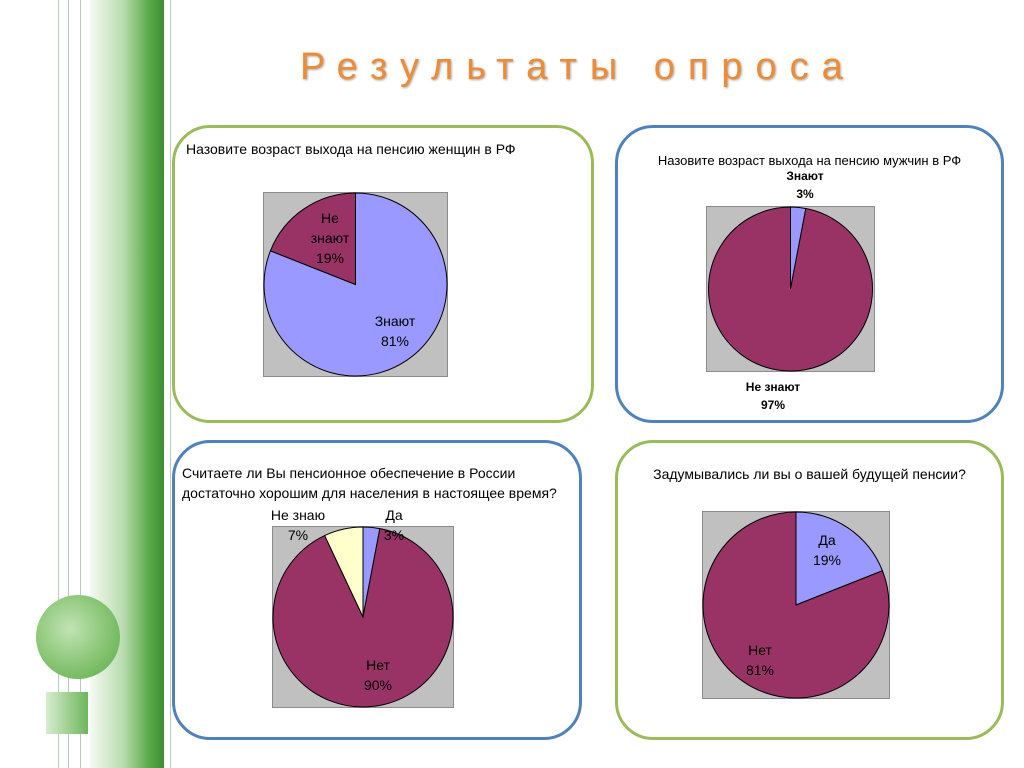  Describe the element at coordinates (805, 185) in the screenshot. I see `slice-label-men-know: Знают 3%` at that location.